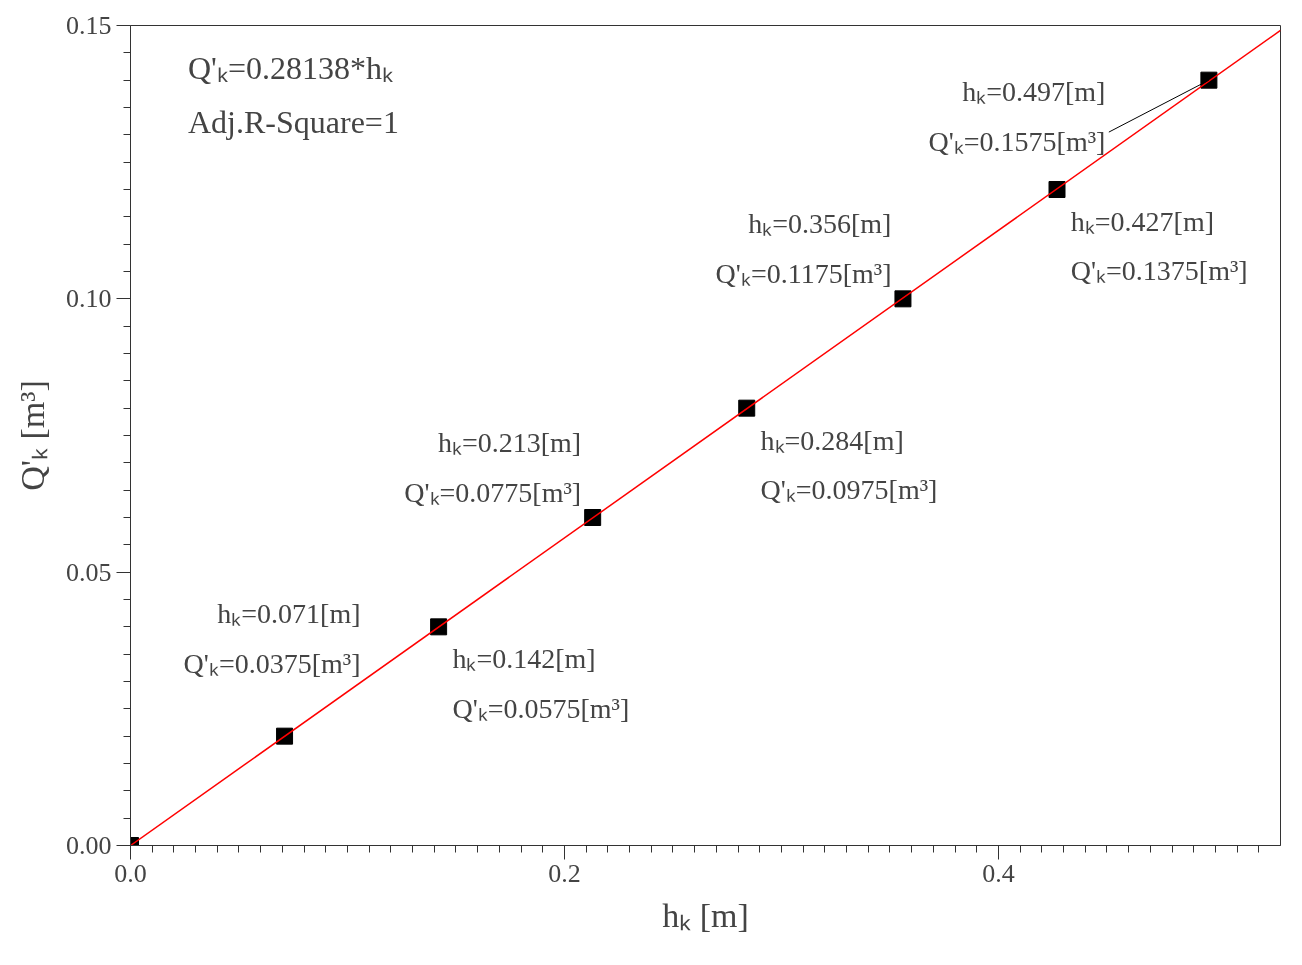 This screenshot has height=965, width=1302. What do you see at coordinates (705, 915) in the screenshot?
I see `x-axis-title: hₖ [m]` at bounding box center [705, 915].